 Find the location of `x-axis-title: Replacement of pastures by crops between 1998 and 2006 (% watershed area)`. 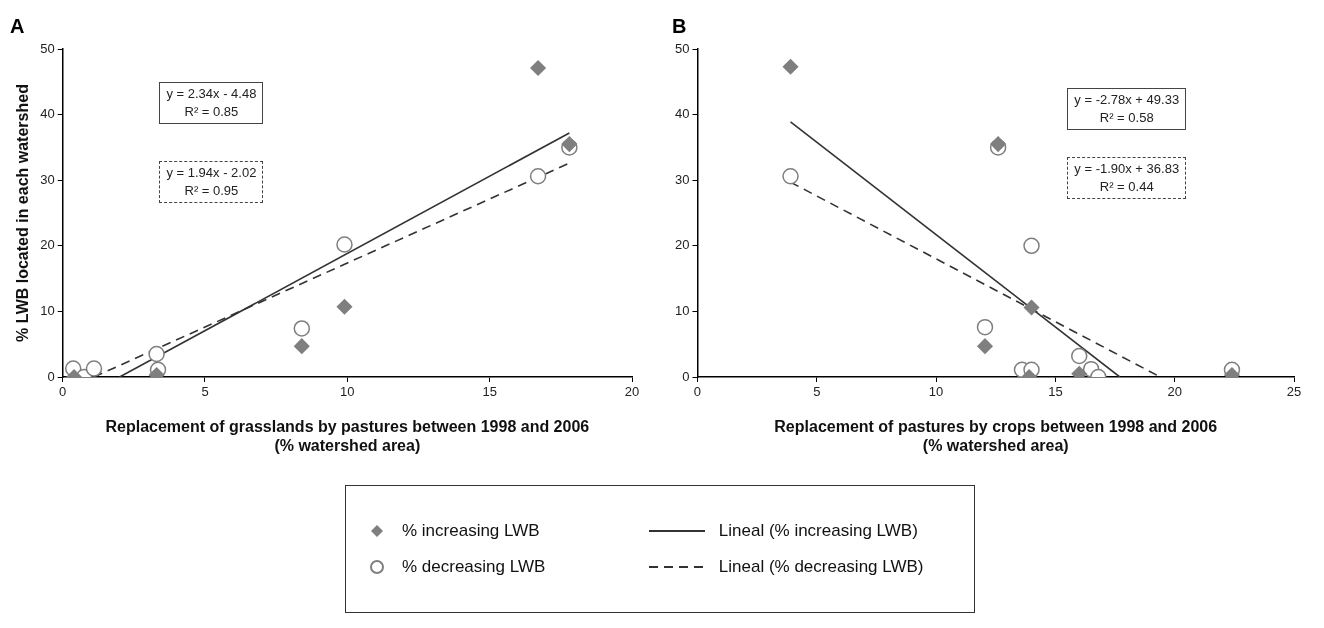

x-axis-title: Replacement of pastures by crops between 1998 and 2006 (% watershed area) is located at coordinates (996, 435).